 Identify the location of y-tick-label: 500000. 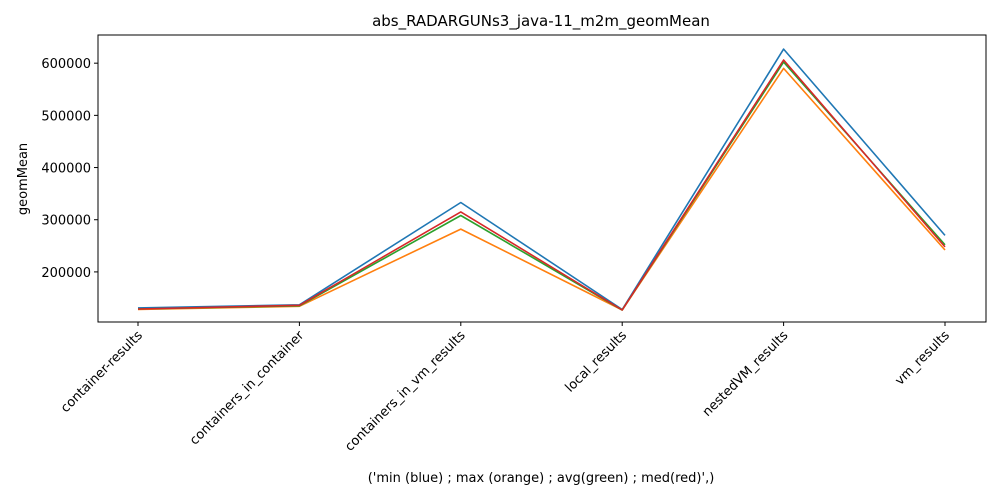
(66, 116).